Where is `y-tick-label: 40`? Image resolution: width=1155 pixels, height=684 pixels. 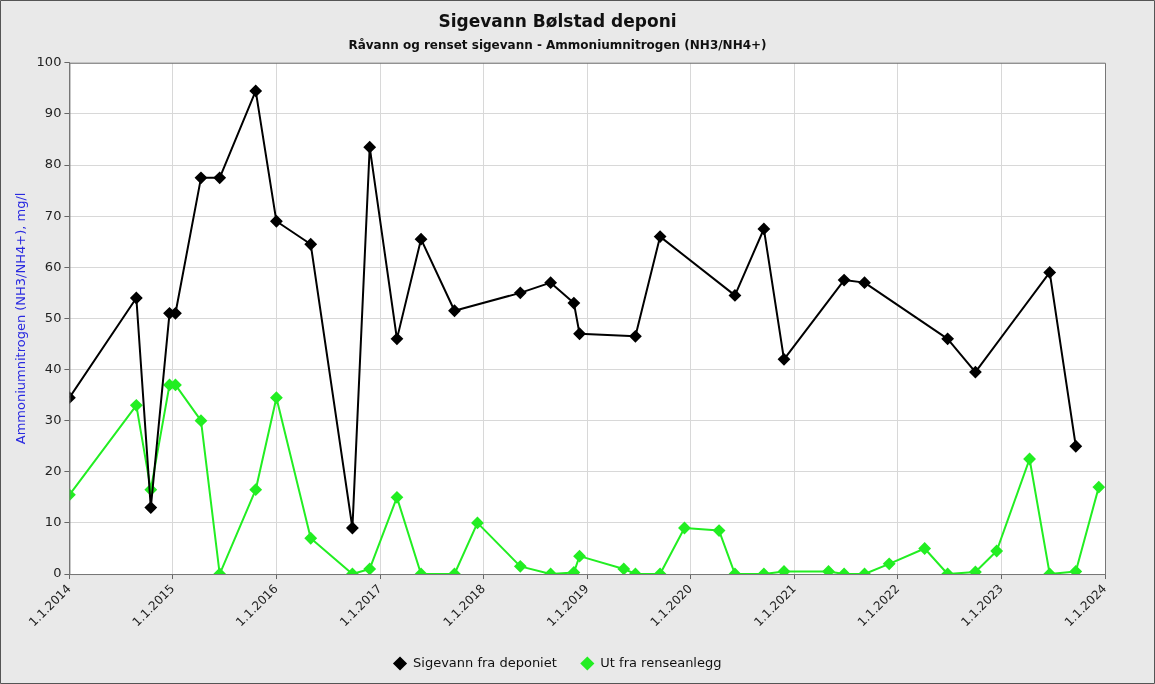 y-tick-label: 40 is located at coordinates (53, 368).